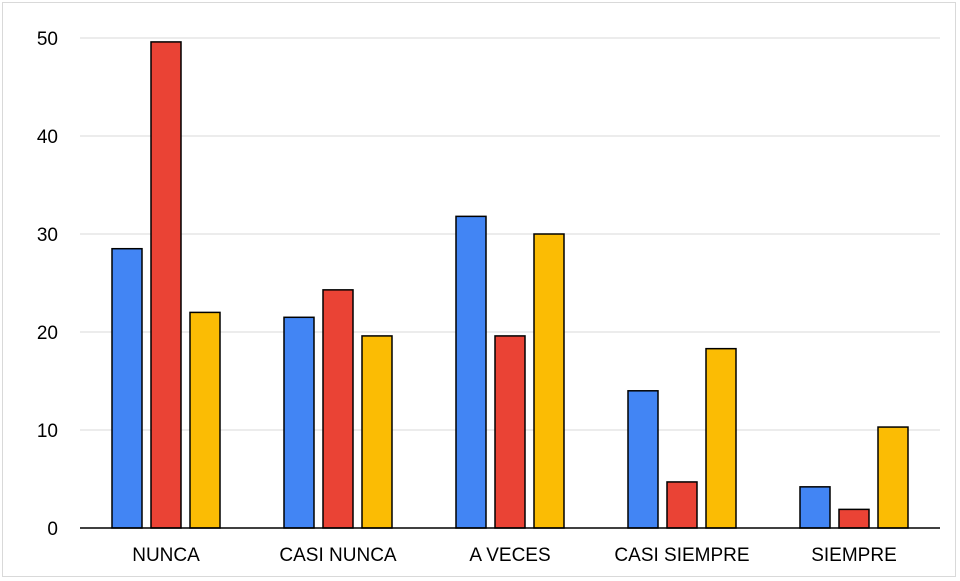 This screenshot has height=581, width=960. I want to click on bar-2-casi-siempre, so click(682, 505).